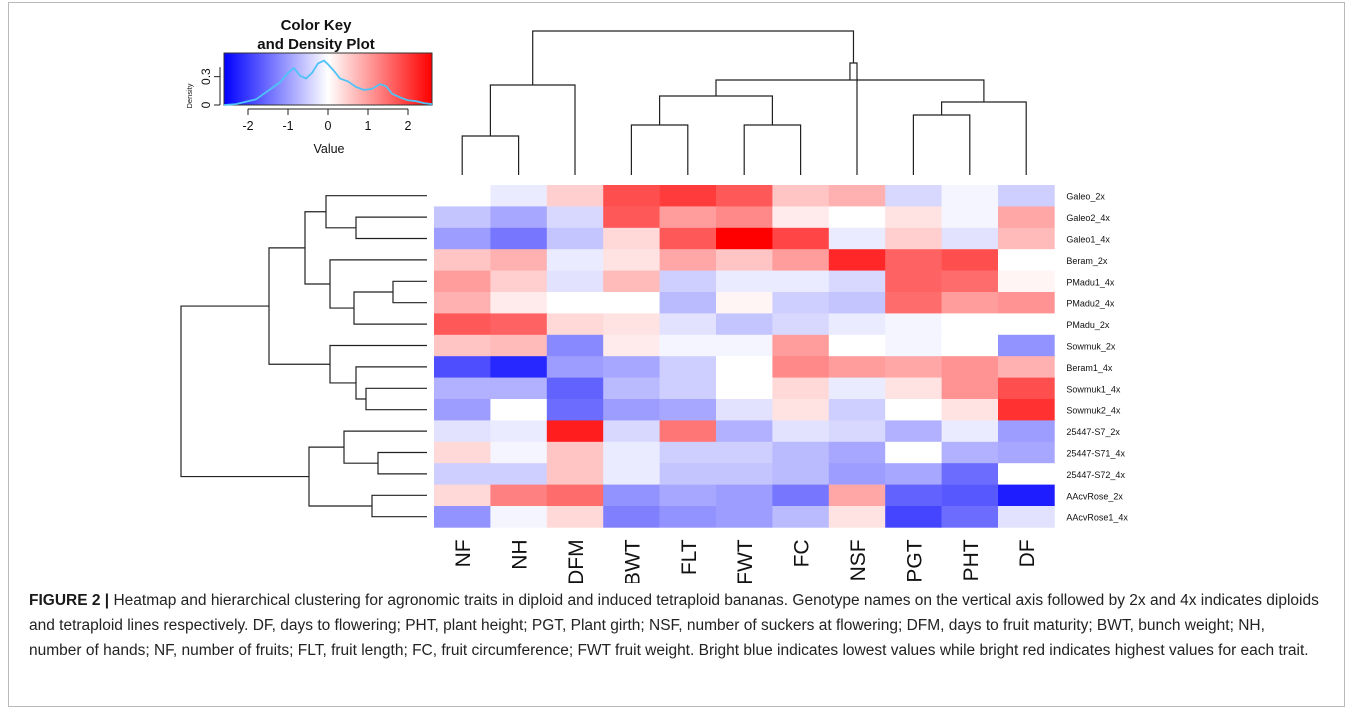 The image size is (1355, 715). I want to click on row-label: AAcvRose_2x, so click(1094, 496).